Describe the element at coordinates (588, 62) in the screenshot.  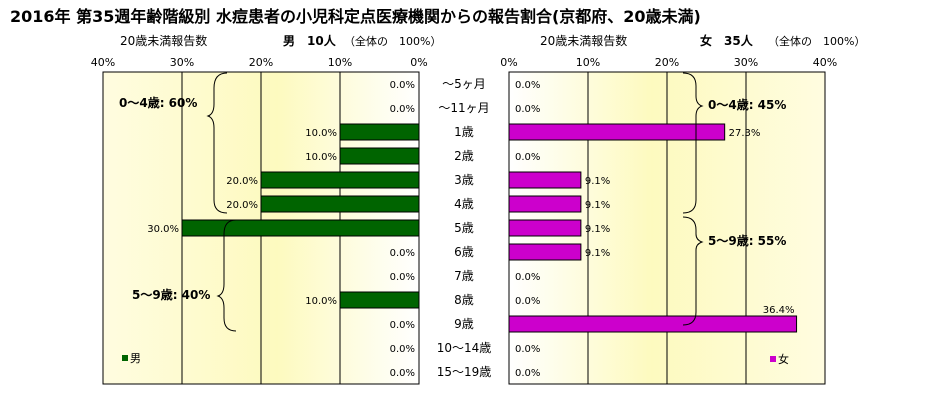
I see `female-tick-label: 10%` at that location.